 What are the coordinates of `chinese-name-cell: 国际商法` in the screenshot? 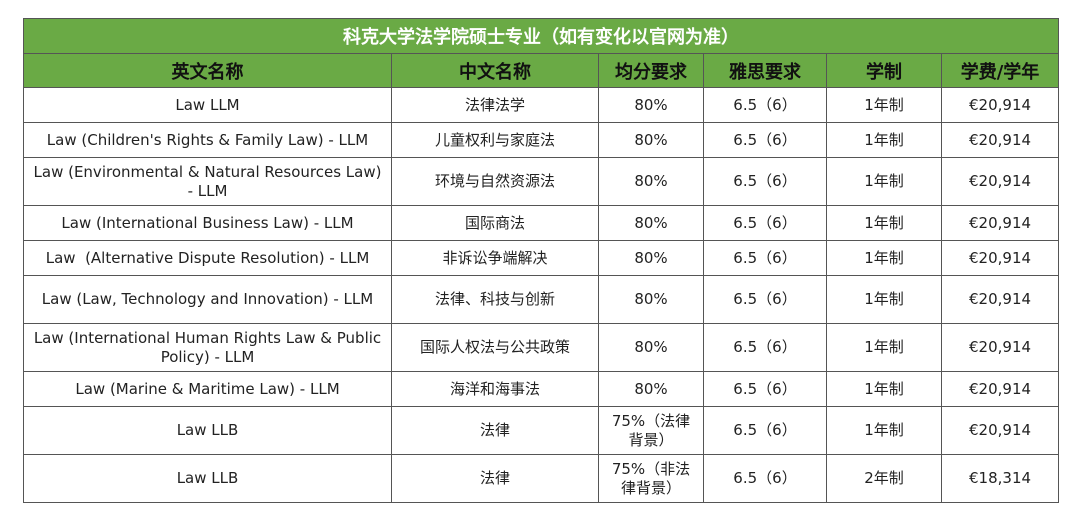 It's located at (495, 223).